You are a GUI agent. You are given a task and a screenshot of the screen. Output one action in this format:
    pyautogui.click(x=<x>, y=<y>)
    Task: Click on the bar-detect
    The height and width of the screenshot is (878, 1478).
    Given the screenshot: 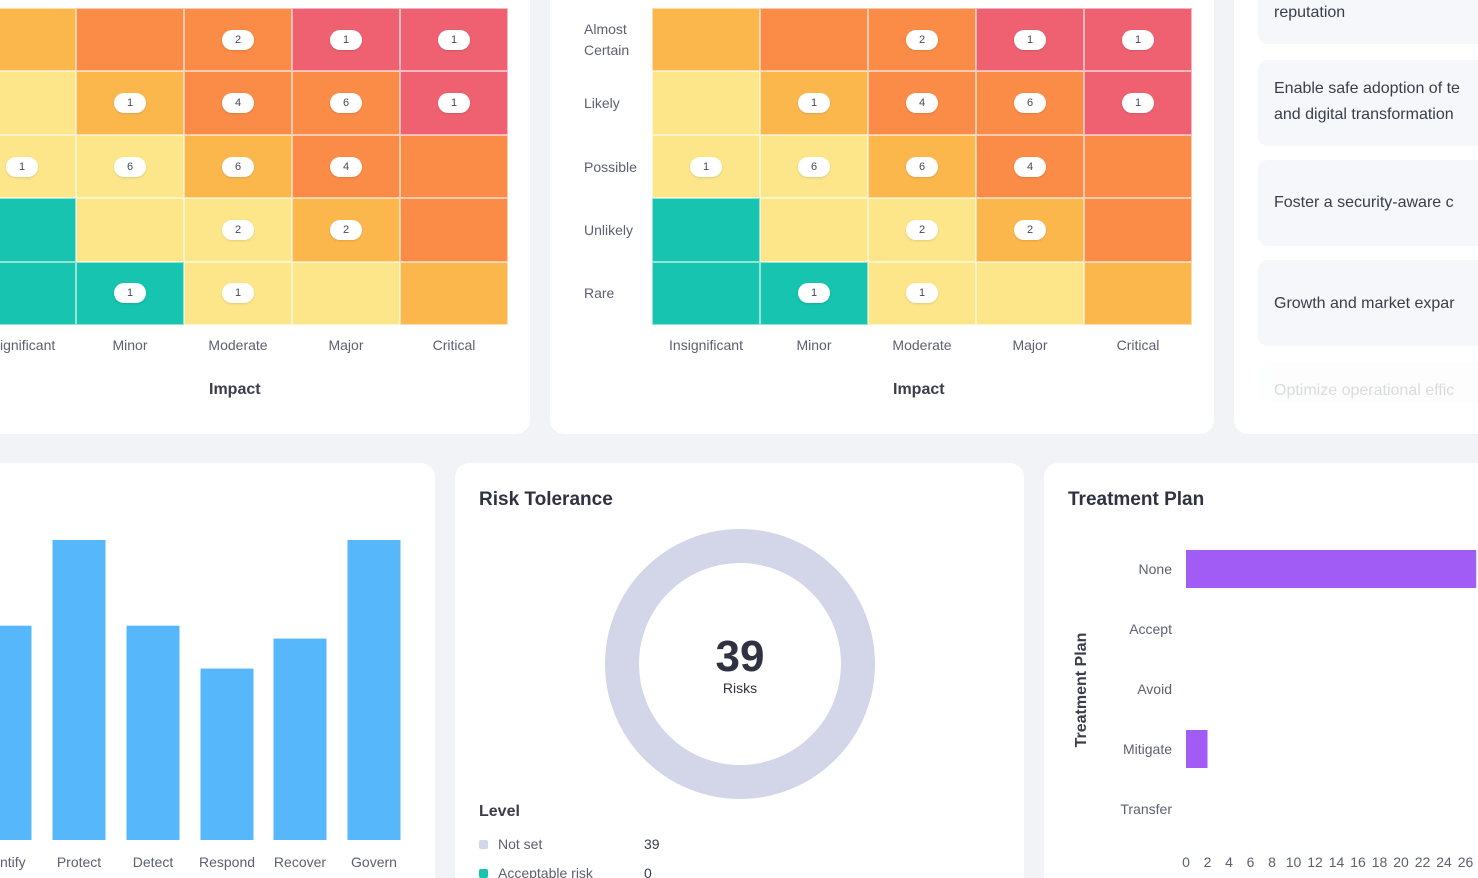 What is the action you would take?
    pyautogui.click(x=153, y=732)
    